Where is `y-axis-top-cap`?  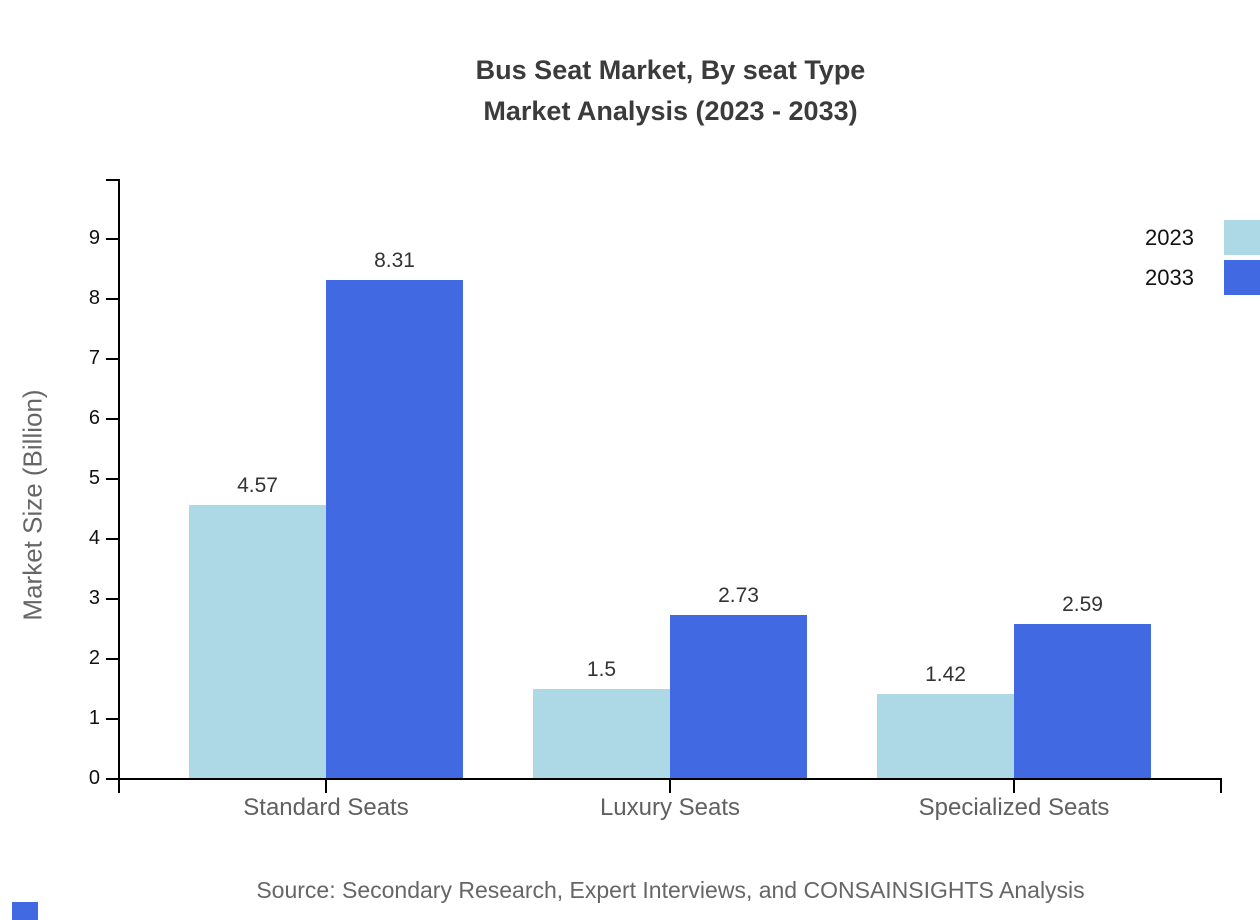
y-axis-top-cap is located at coordinates (112, 180).